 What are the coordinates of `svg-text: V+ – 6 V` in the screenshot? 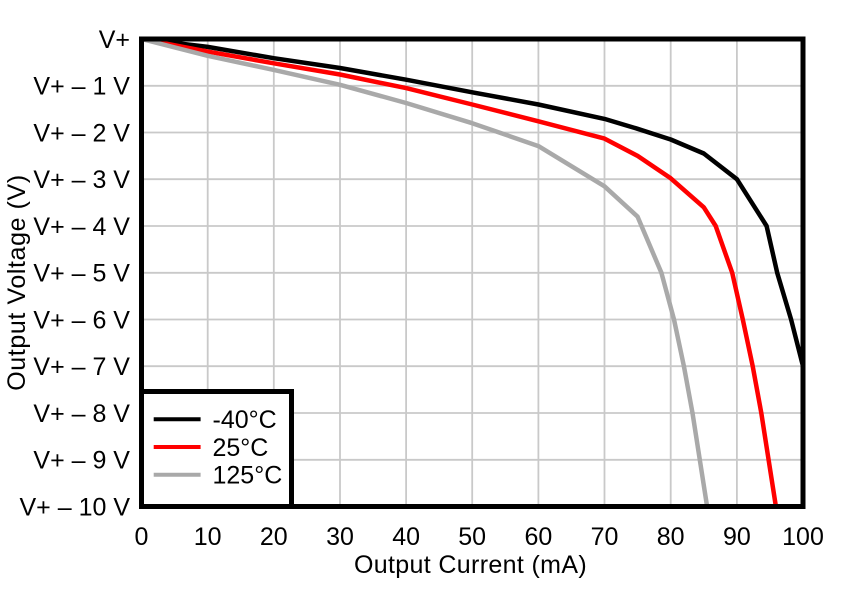 It's located at (81, 320).